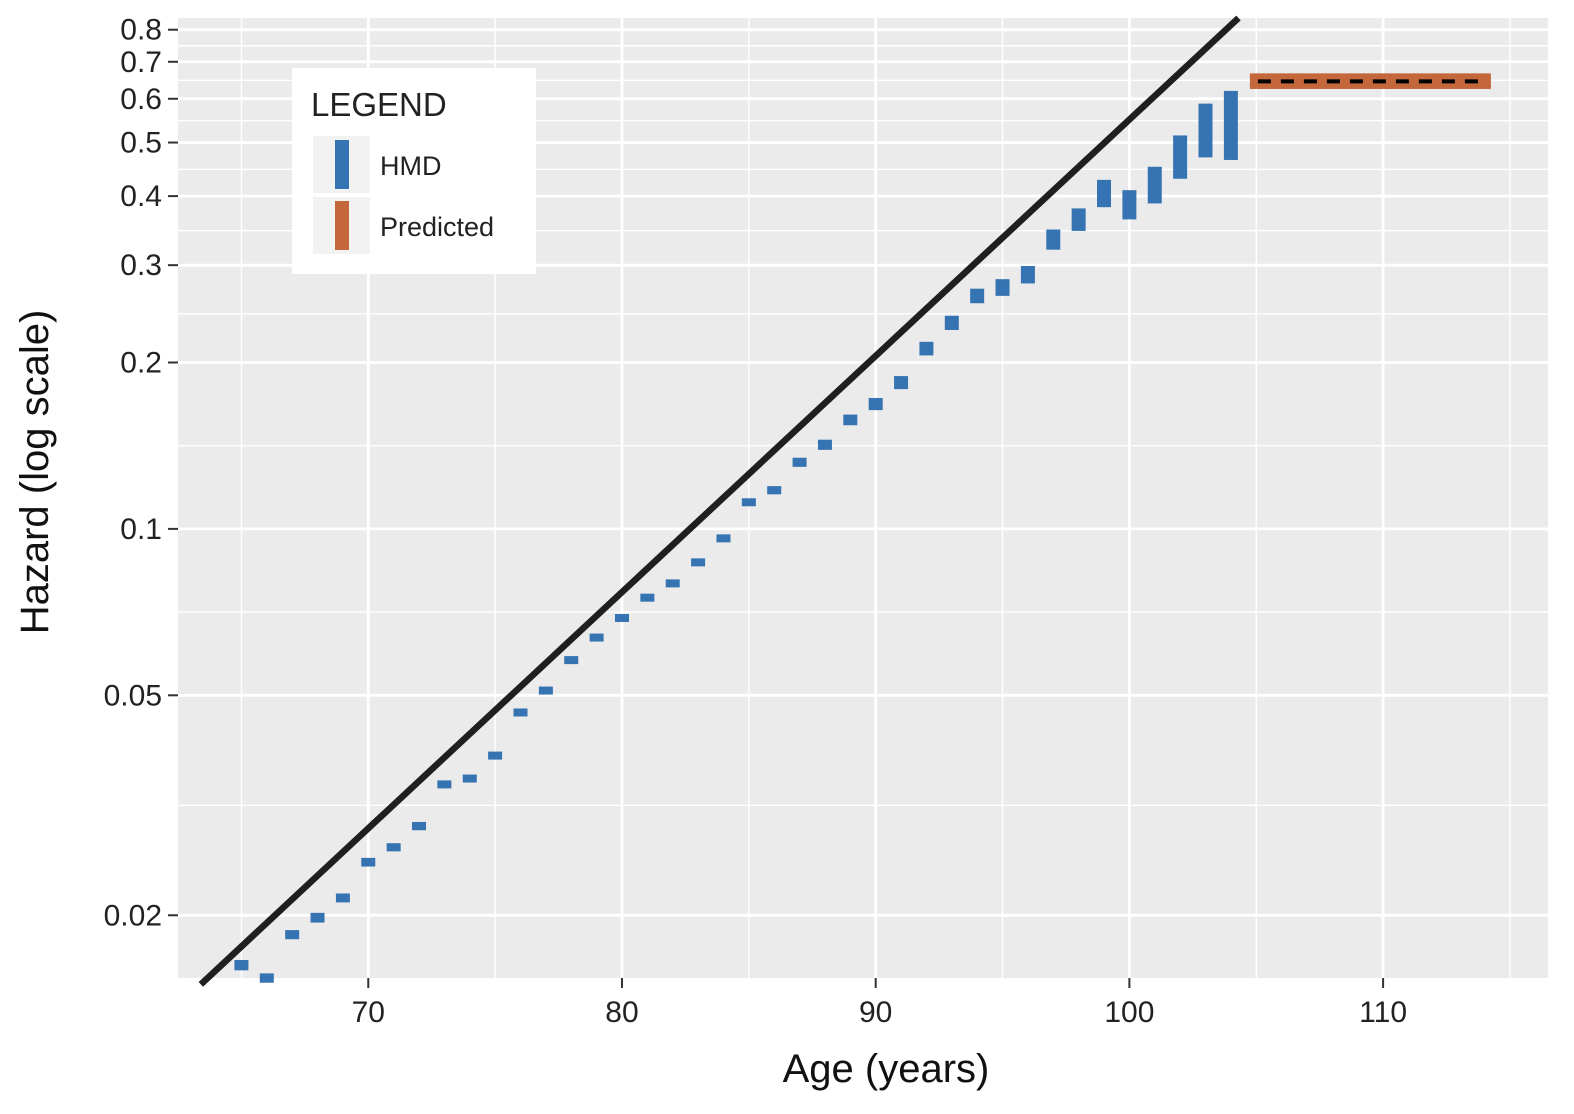 The height and width of the screenshot is (1114, 1574). I want to click on x-axis-title: Age (years), so click(886, 1069).